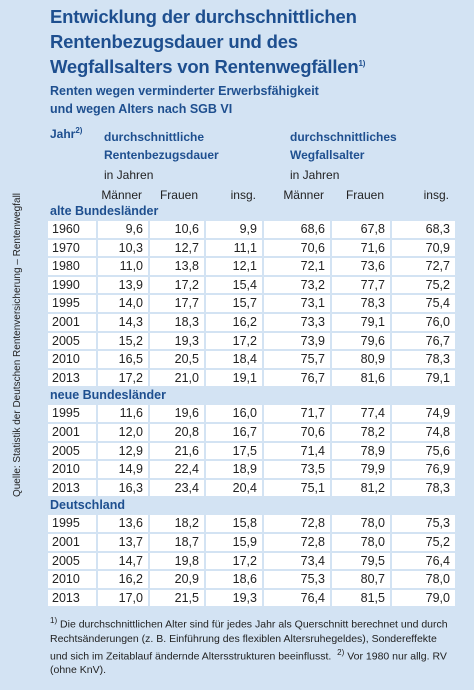 The image size is (474, 690). What do you see at coordinates (244, 266) in the screenshot?
I see `value-cell: 12,1` at bounding box center [244, 266].